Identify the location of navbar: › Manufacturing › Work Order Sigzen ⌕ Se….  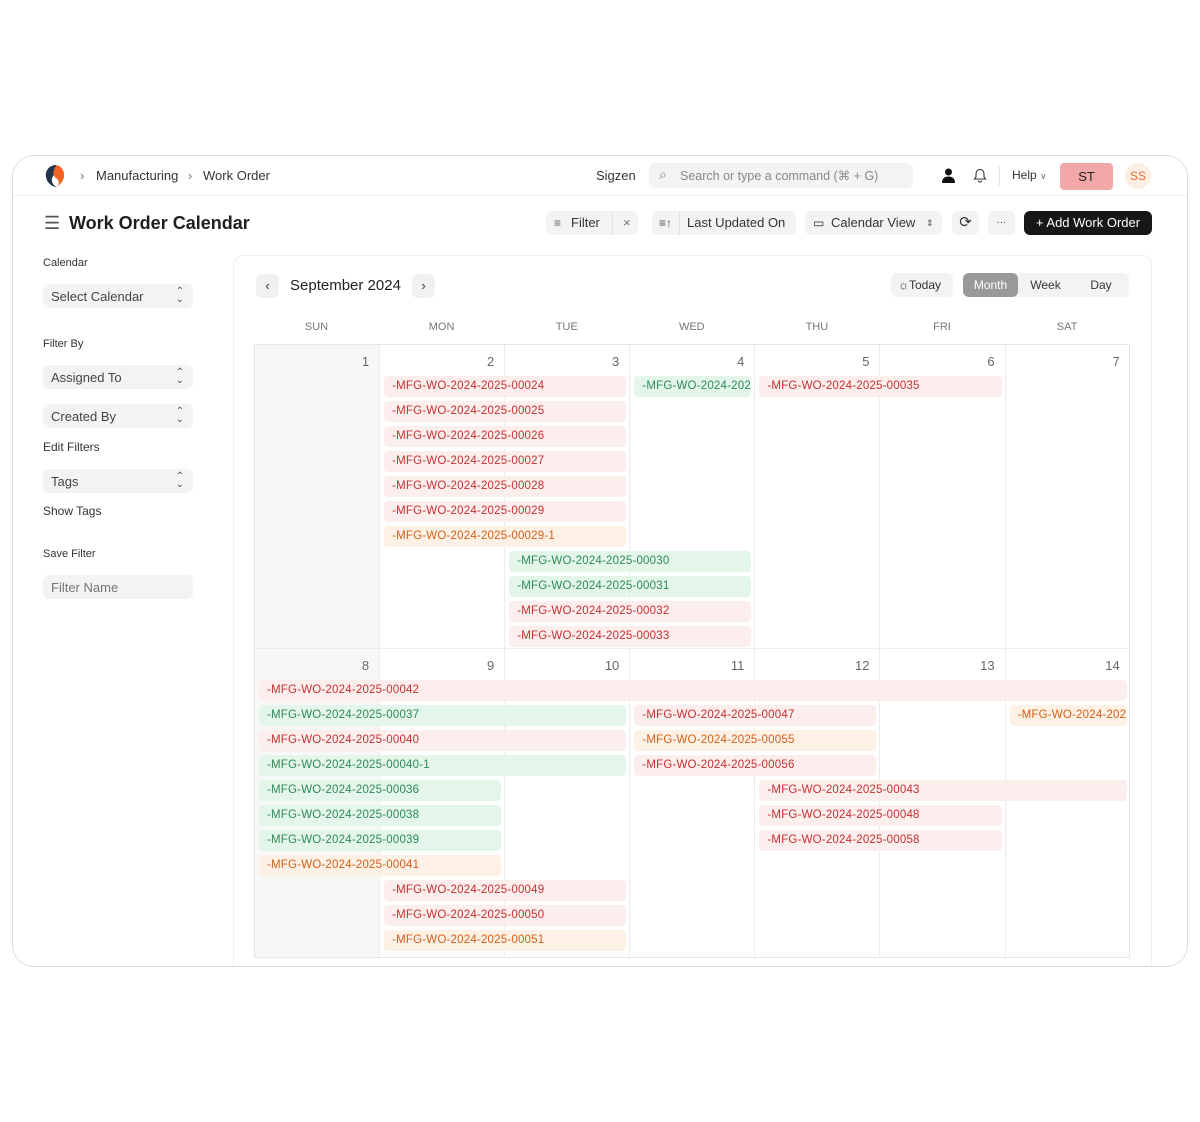
(600, 176).